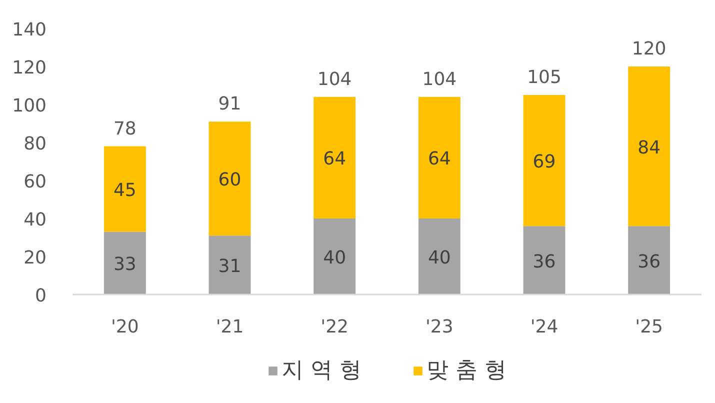 The height and width of the screenshot is (403, 715). I want to click on total-label: 91, so click(230, 104).